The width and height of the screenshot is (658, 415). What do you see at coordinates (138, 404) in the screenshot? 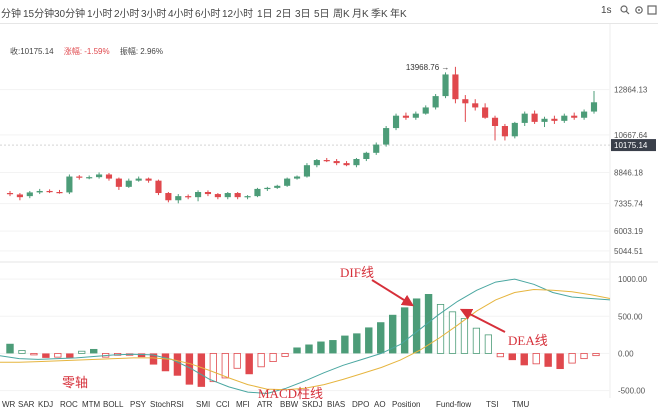
I see `indicator-psy: PSY` at bounding box center [138, 404].